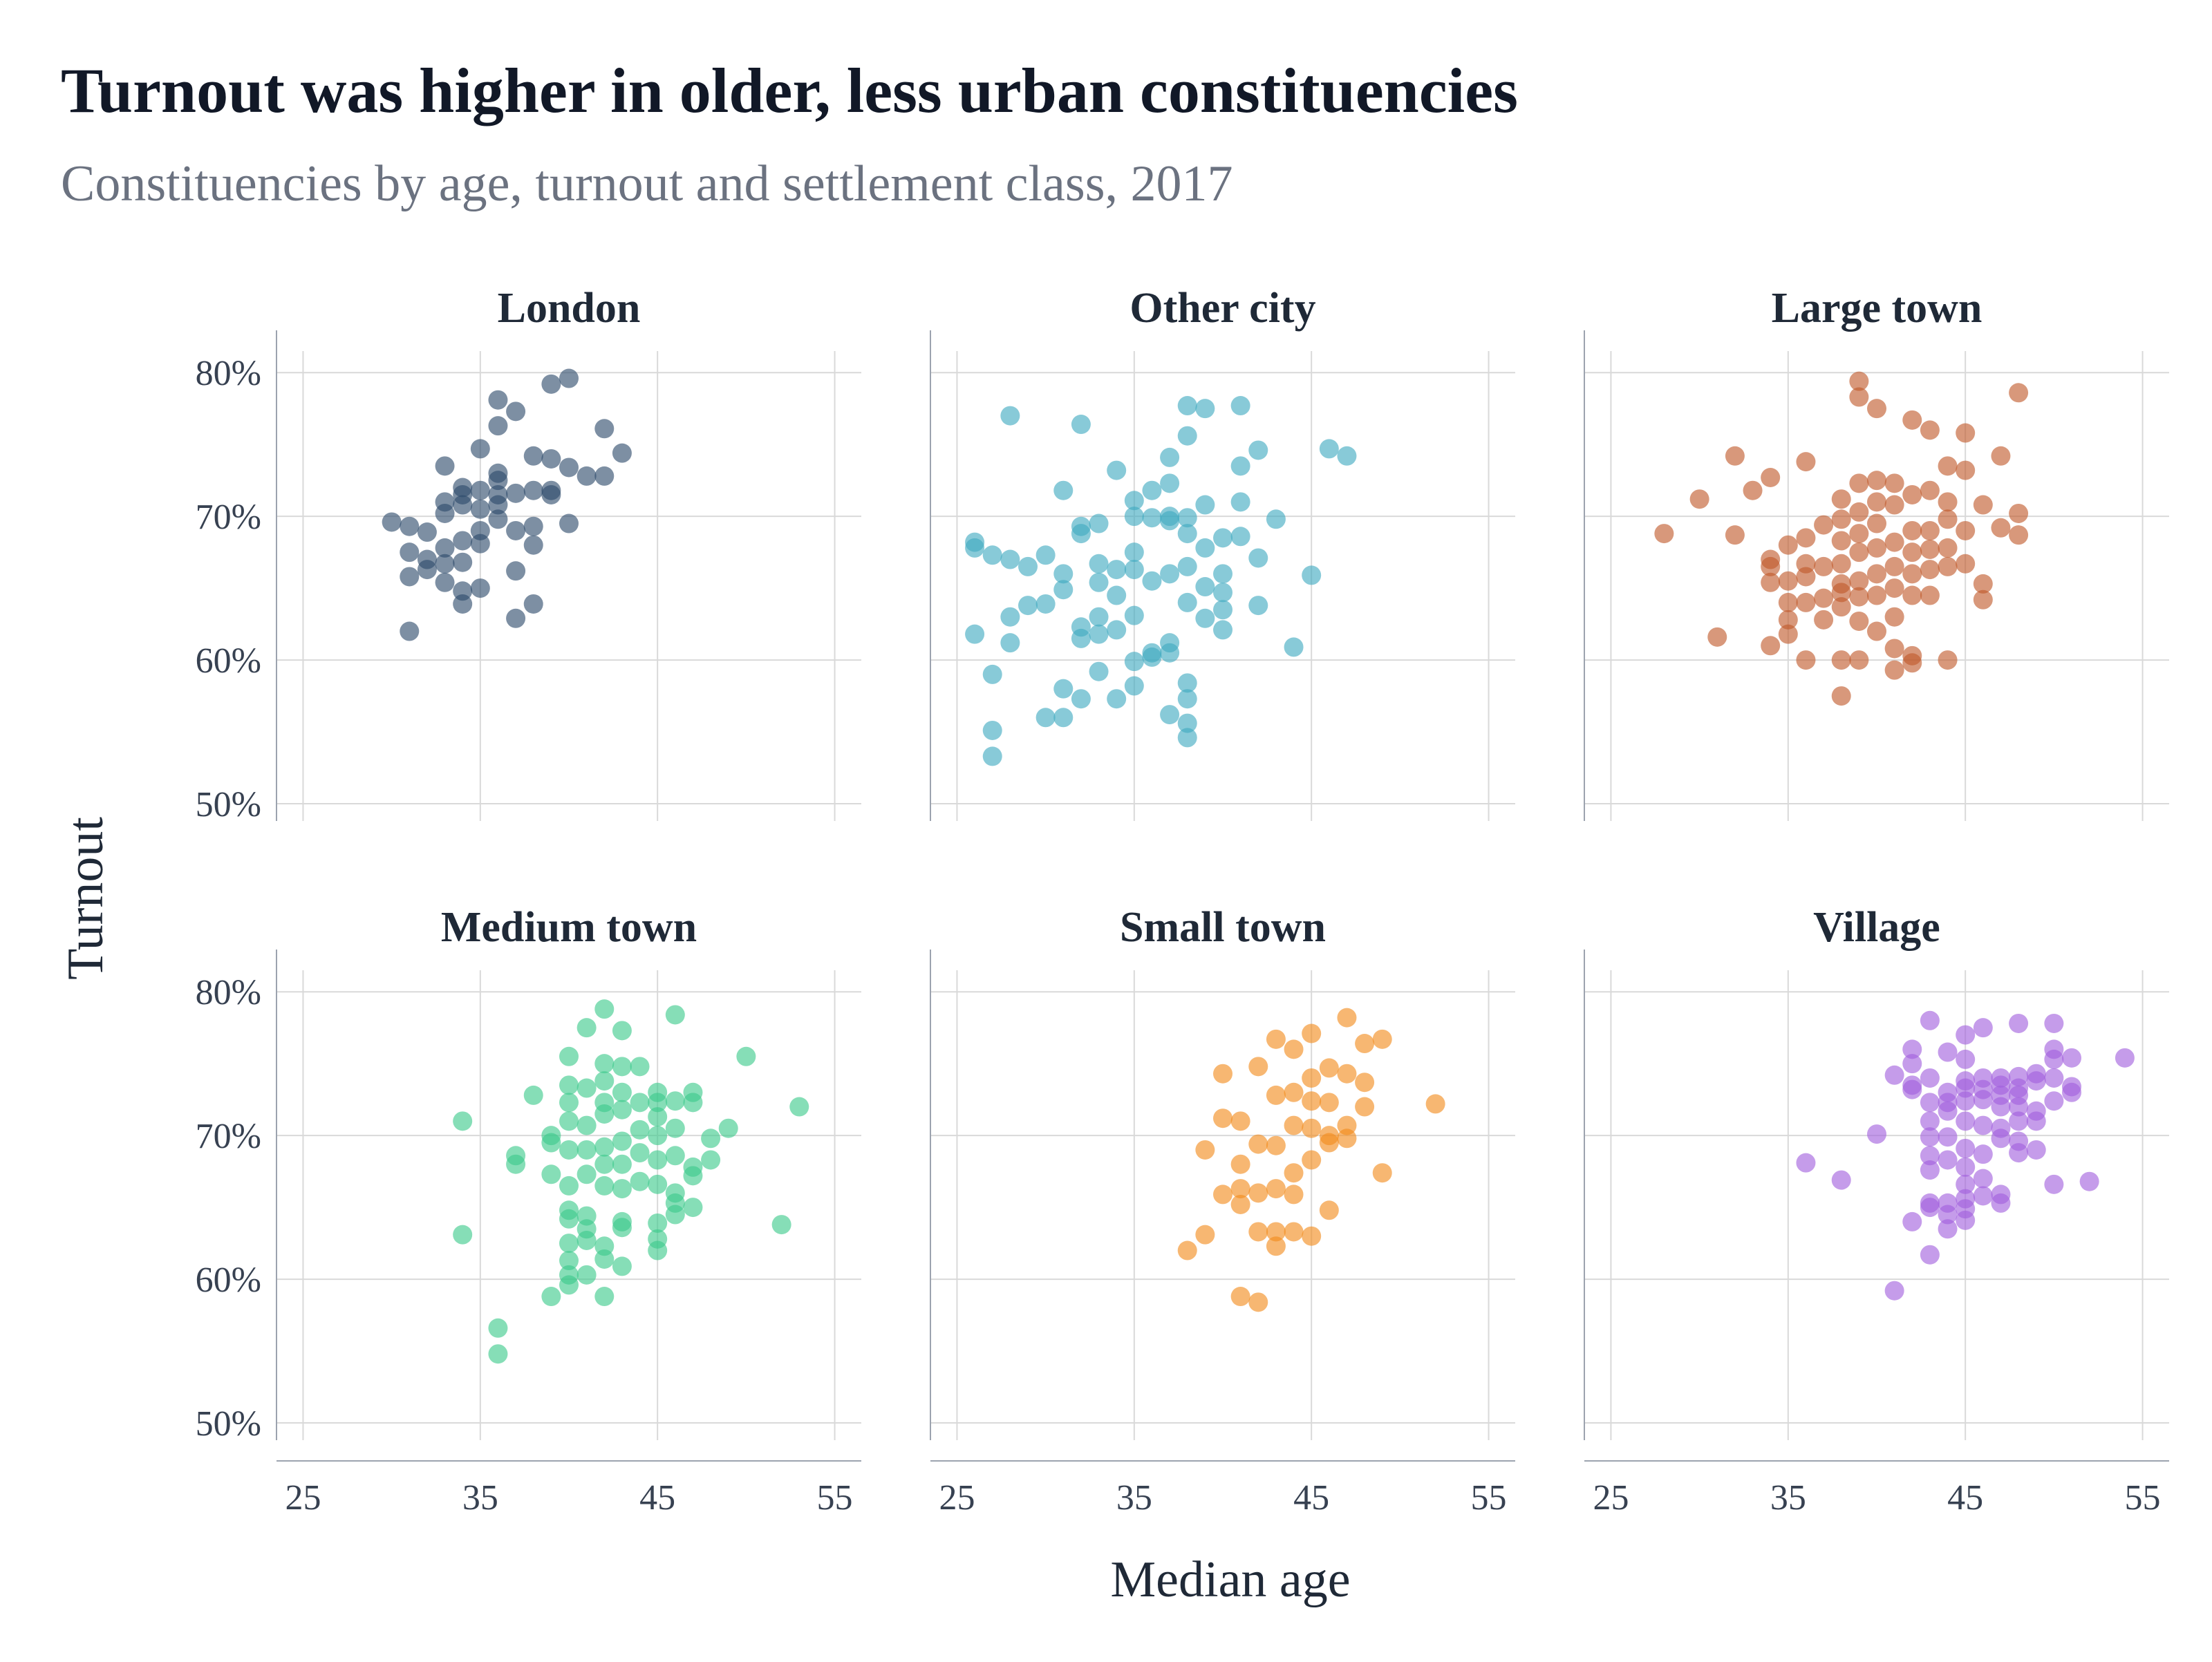 The height and width of the screenshot is (1662, 2212). Describe the element at coordinates (1223, 927) in the screenshot. I see `facet-title: Small town` at that location.